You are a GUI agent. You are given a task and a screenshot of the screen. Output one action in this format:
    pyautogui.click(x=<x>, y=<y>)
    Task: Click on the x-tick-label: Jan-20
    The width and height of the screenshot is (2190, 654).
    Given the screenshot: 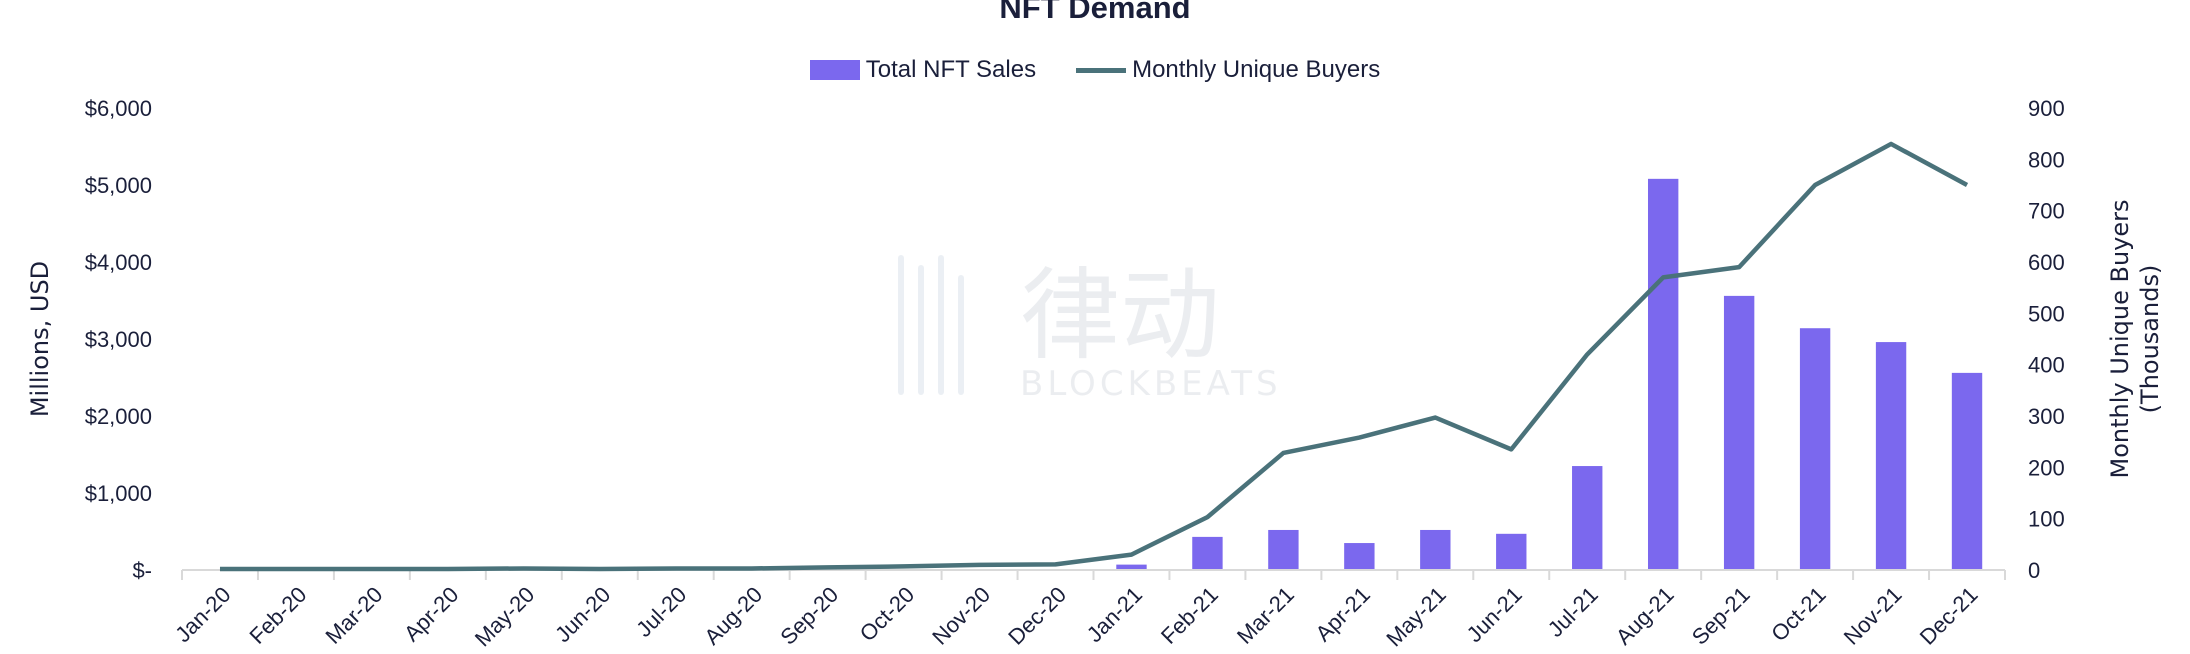 What is the action you would take?
    pyautogui.click(x=202, y=614)
    